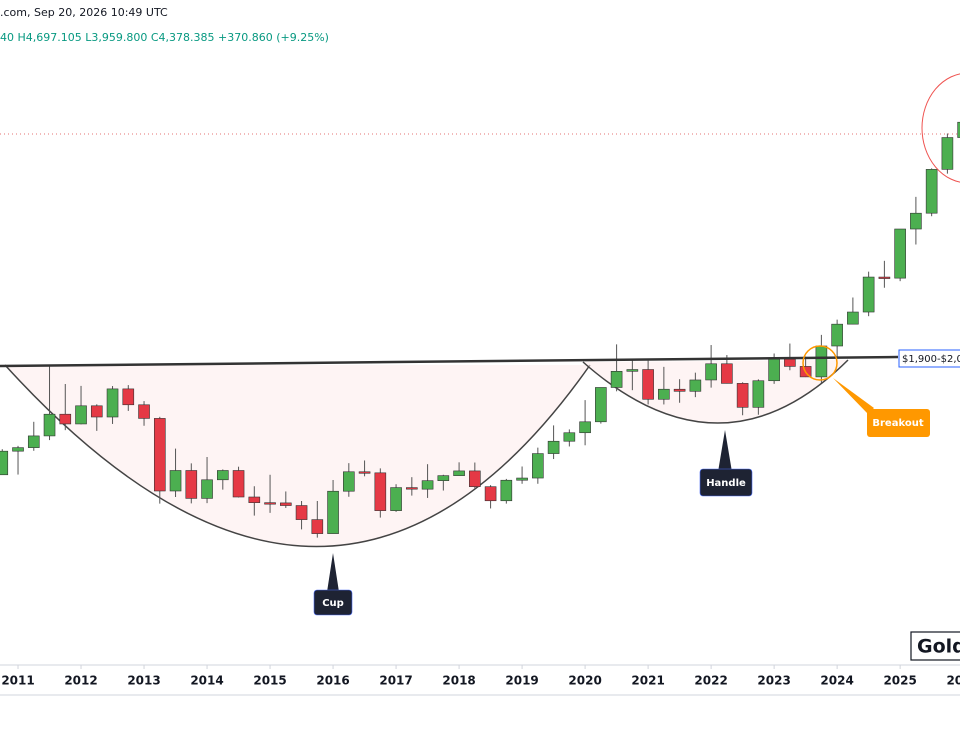 The image size is (960, 750). Describe the element at coordinates (710, 681) in the screenshot. I see `x-tick-label: 2022` at that location.